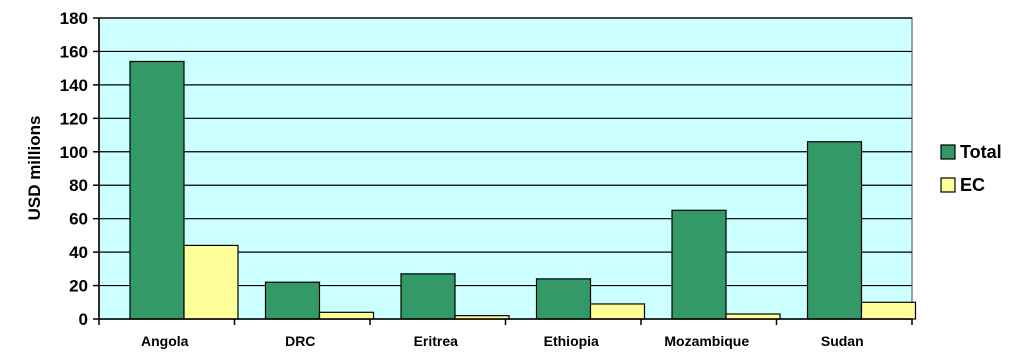 The image size is (1015, 355). What do you see at coordinates (300, 341) in the screenshot?
I see `x-category-label-drc: DRC` at bounding box center [300, 341].